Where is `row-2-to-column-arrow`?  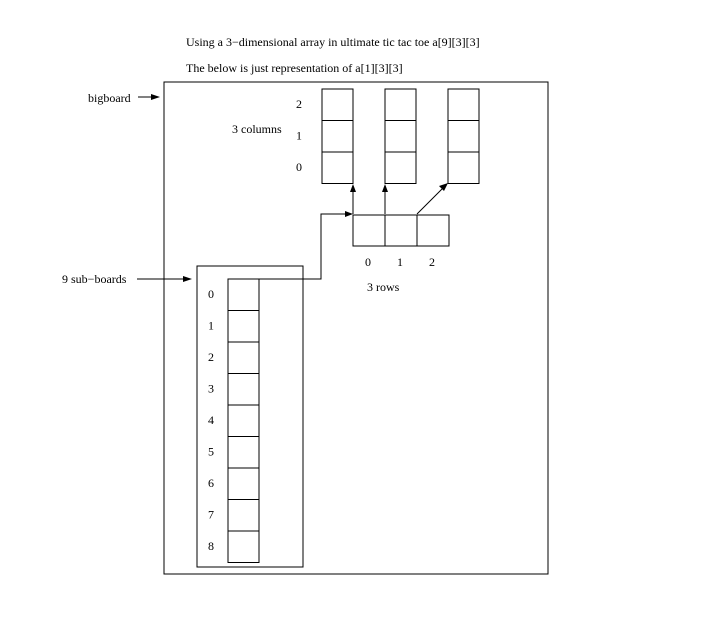 row-2-to-column-arrow is located at coordinates (430, 201).